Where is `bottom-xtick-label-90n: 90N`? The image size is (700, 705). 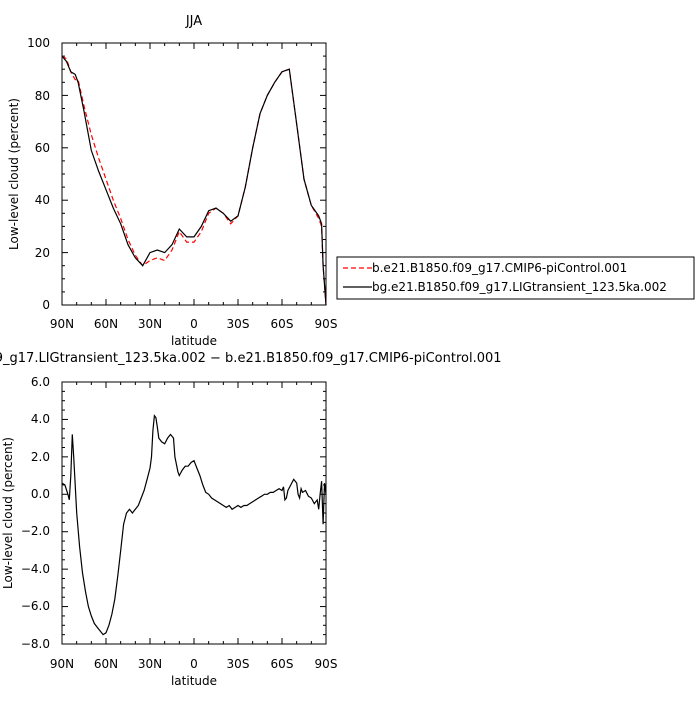 bottom-xtick-label-90n: 90N is located at coordinates (62, 664).